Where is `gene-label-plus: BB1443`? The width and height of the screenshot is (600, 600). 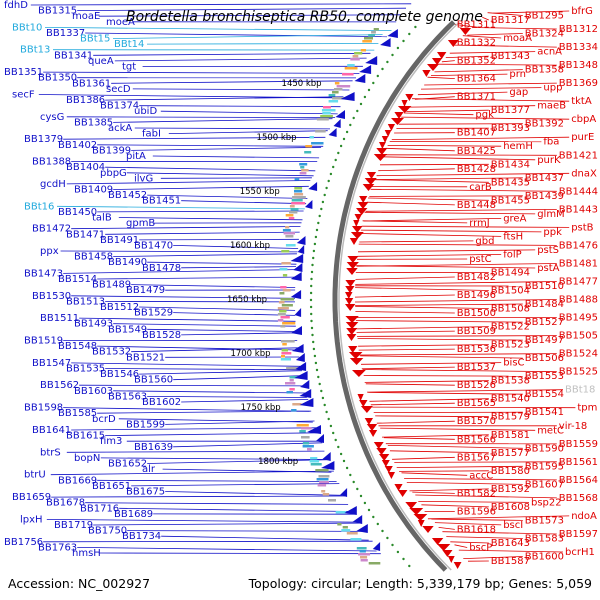 gene-label-plus: BB1443 is located at coordinates (578, 209).